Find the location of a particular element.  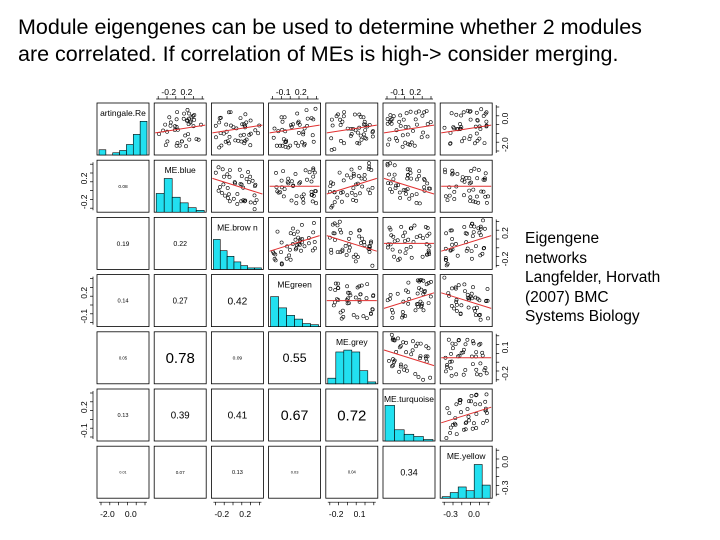

correlation-value: 0.39 is located at coordinates (180, 416).